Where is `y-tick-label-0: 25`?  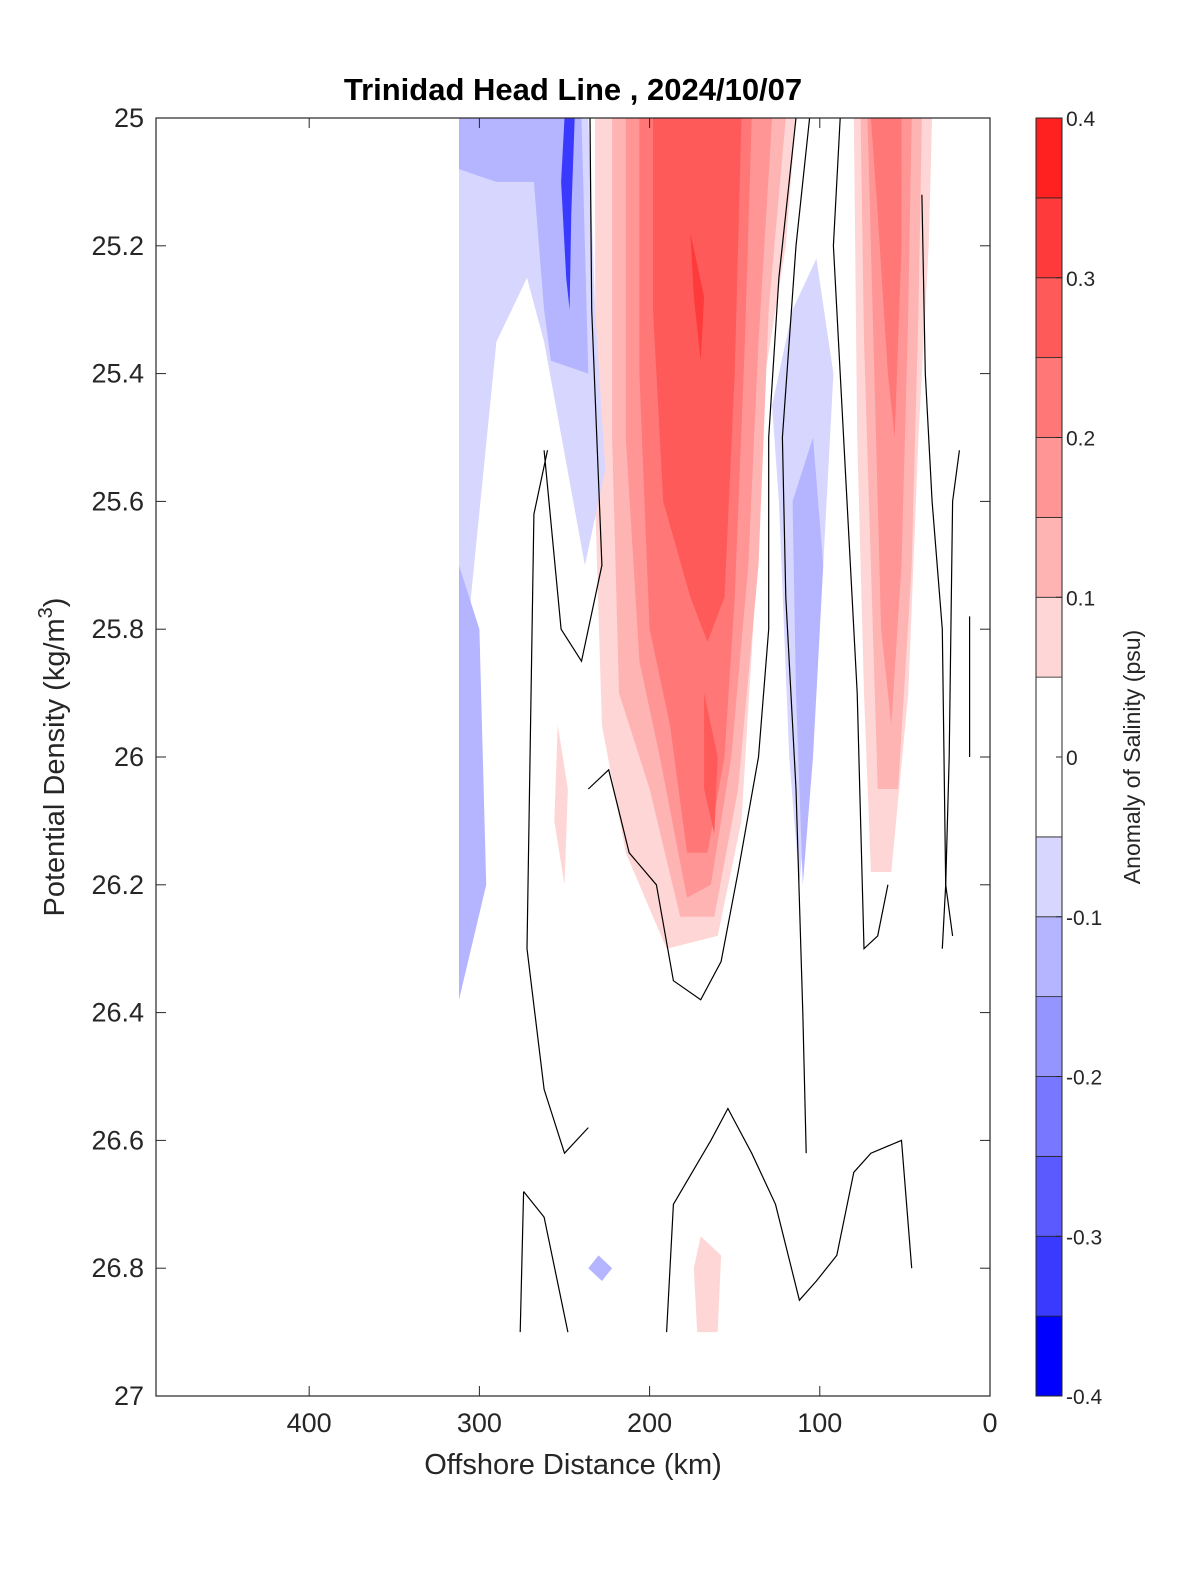
y-tick-label-0: 25 is located at coordinates (129, 118).